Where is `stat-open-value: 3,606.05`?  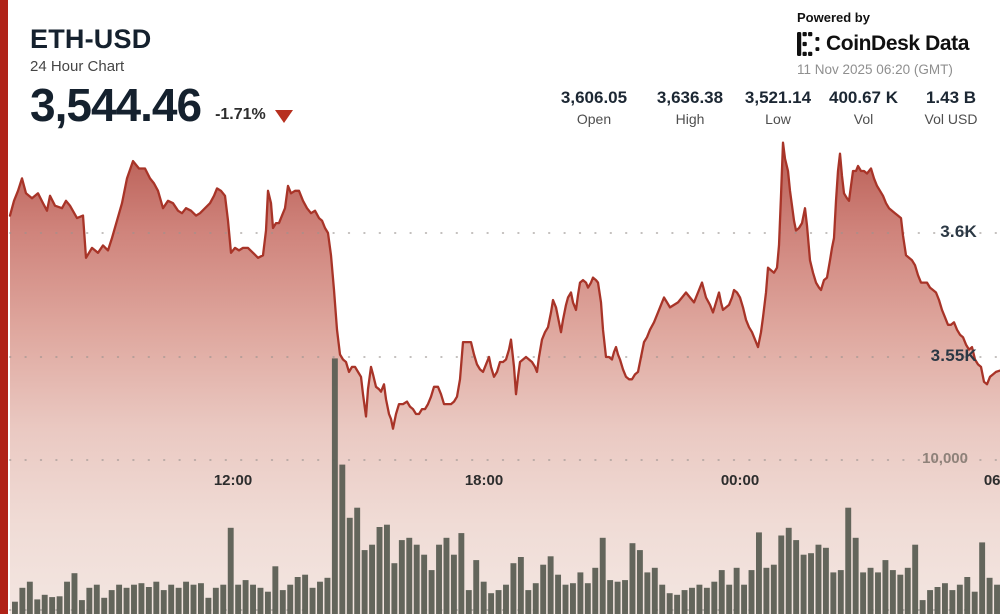
stat-open-value: 3,606.05 is located at coordinates (594, 97).